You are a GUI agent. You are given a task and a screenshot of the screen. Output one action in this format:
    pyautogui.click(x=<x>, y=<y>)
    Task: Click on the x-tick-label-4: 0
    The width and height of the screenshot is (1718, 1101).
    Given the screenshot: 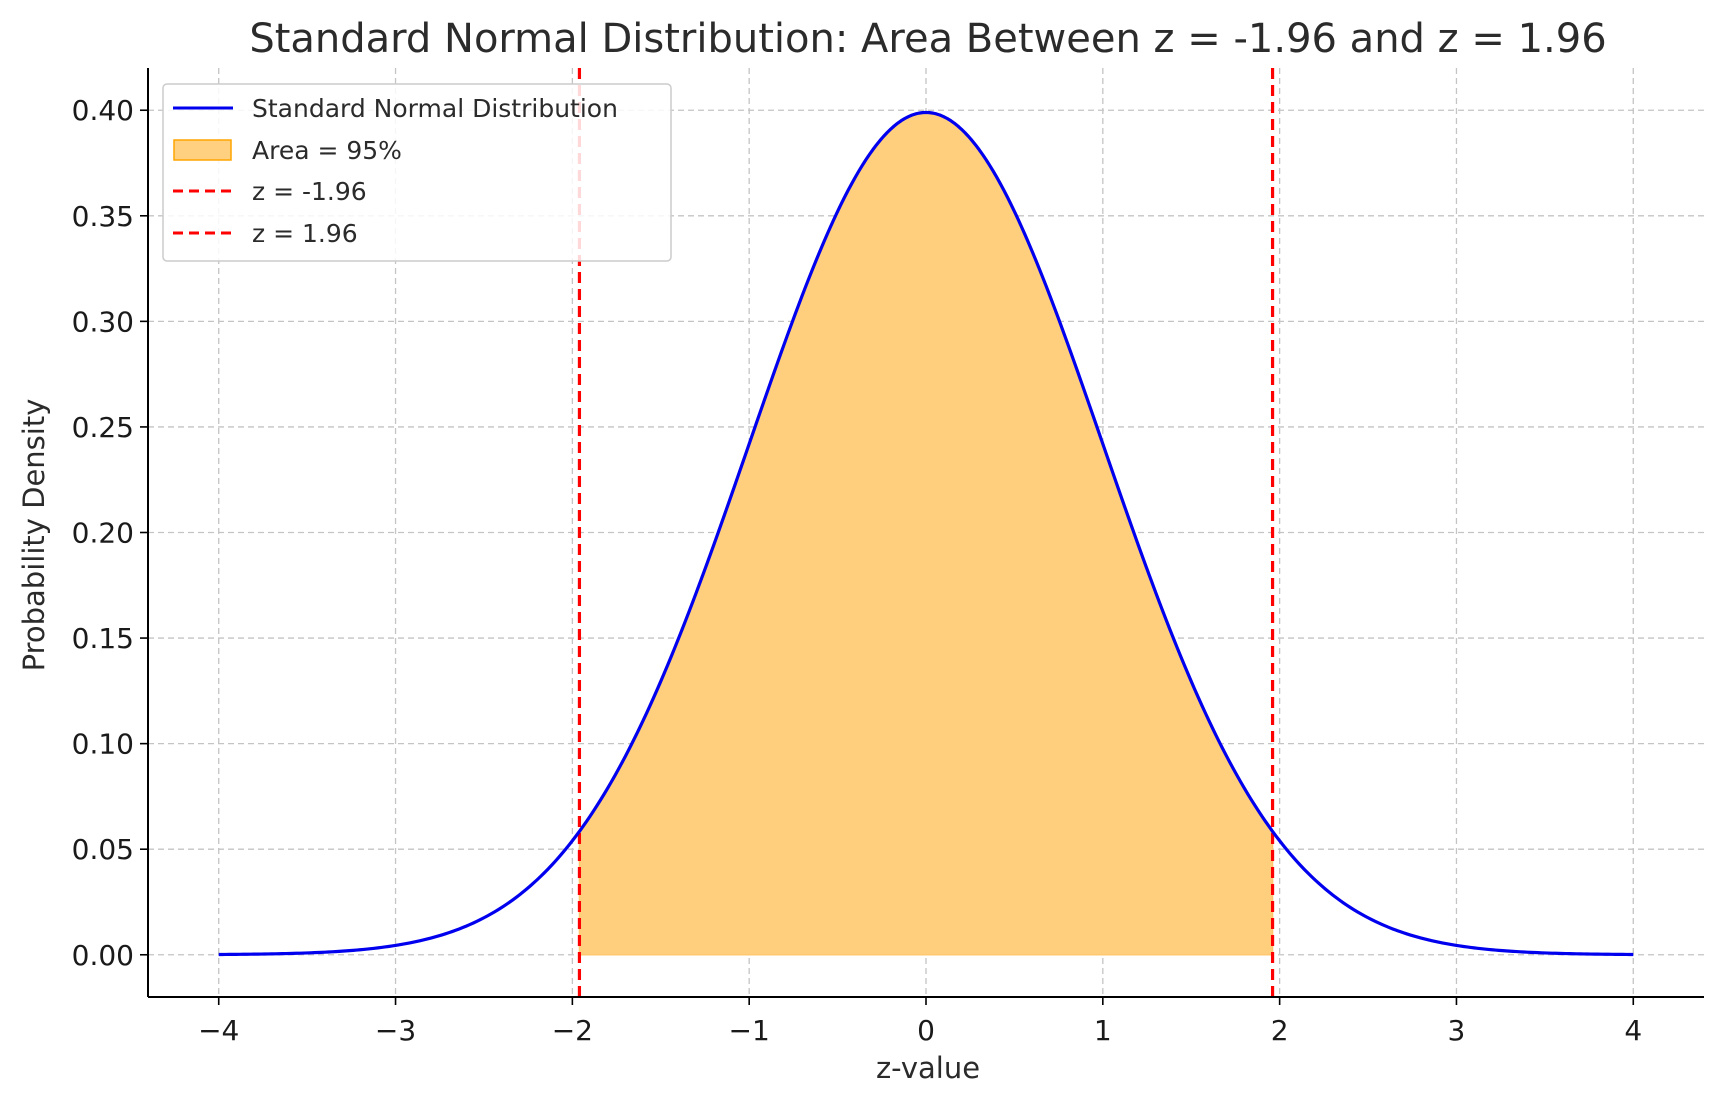 What is the action you would take?
    pyautogui.click(x=926, y=1030)
    